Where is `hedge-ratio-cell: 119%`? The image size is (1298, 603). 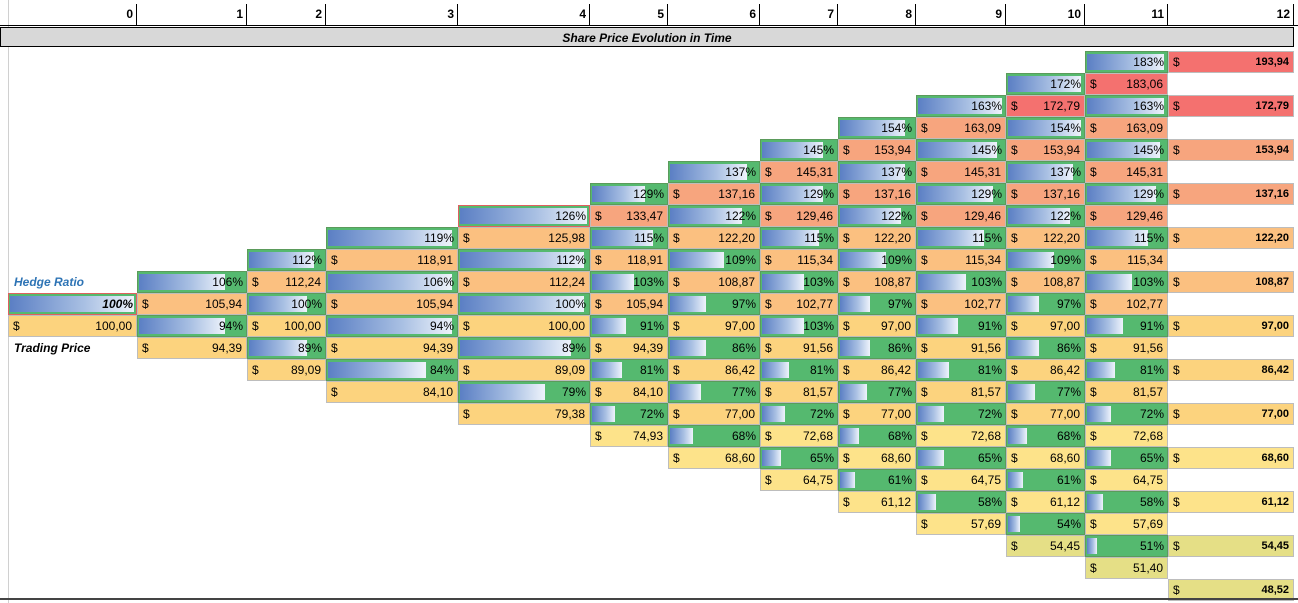 hedge-ratio-cell: 119% is located at coordinates (392, 238).